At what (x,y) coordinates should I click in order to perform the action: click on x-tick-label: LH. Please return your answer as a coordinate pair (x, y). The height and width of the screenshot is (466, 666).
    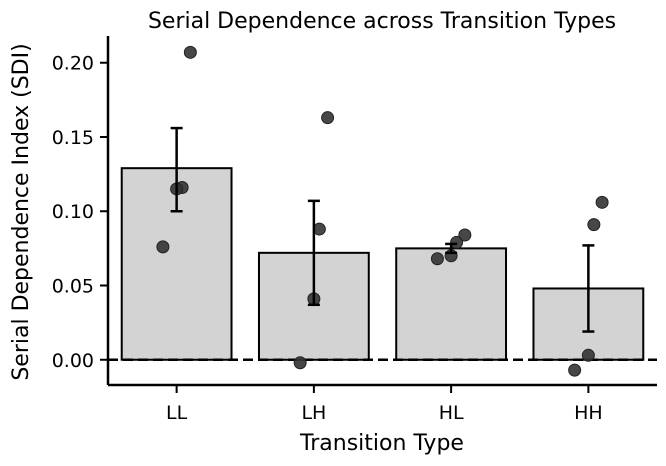
    Looking at the image, I should click on (313, 413).